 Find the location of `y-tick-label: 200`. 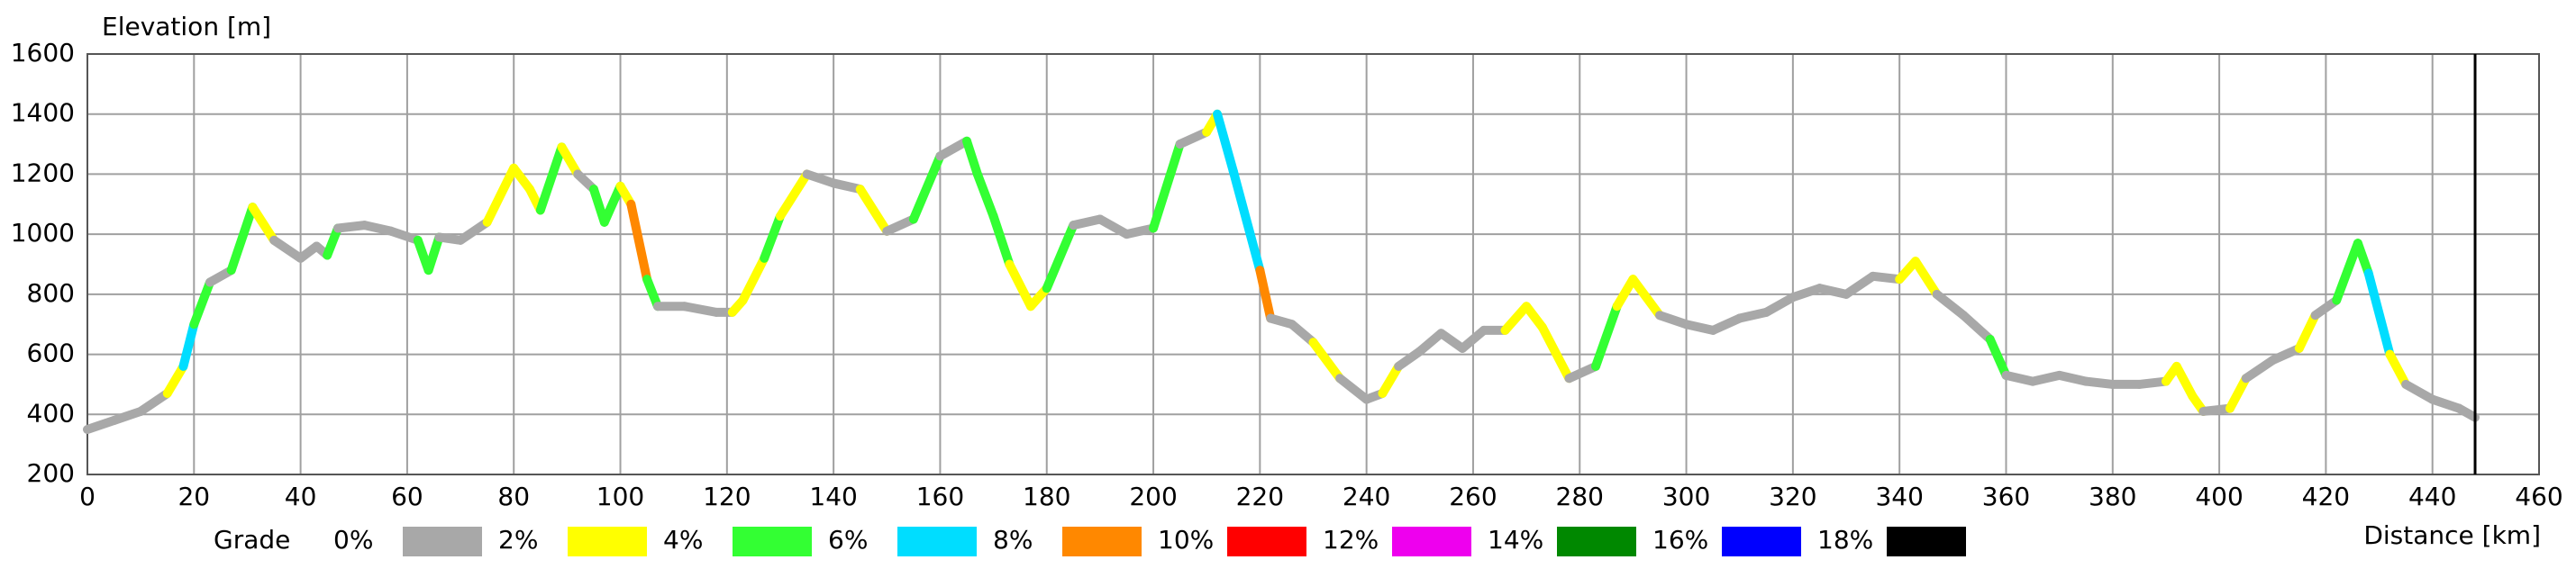

y-tick-label: 200 is located at coordinates (51, 473).